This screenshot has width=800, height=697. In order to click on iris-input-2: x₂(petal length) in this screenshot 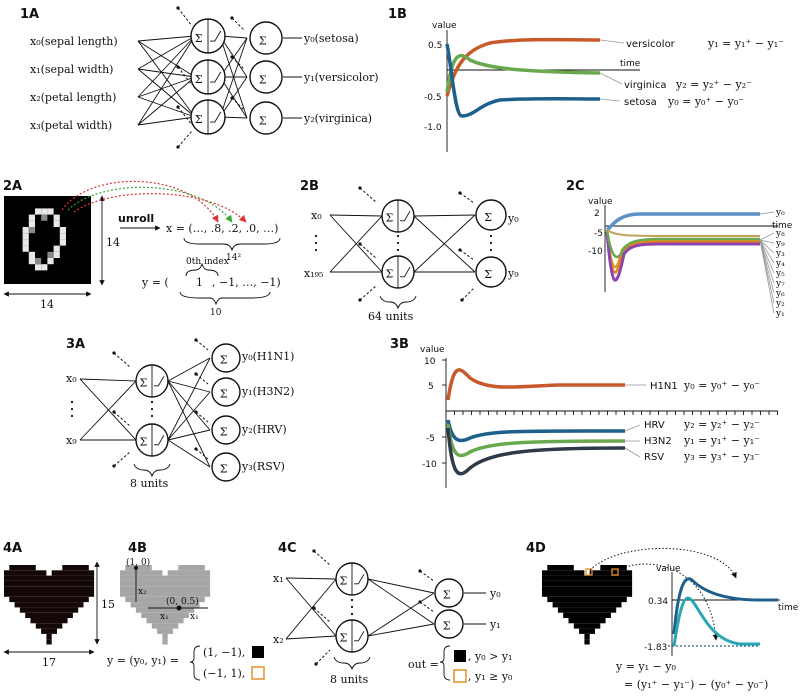, I will do `click(73, 97)`.